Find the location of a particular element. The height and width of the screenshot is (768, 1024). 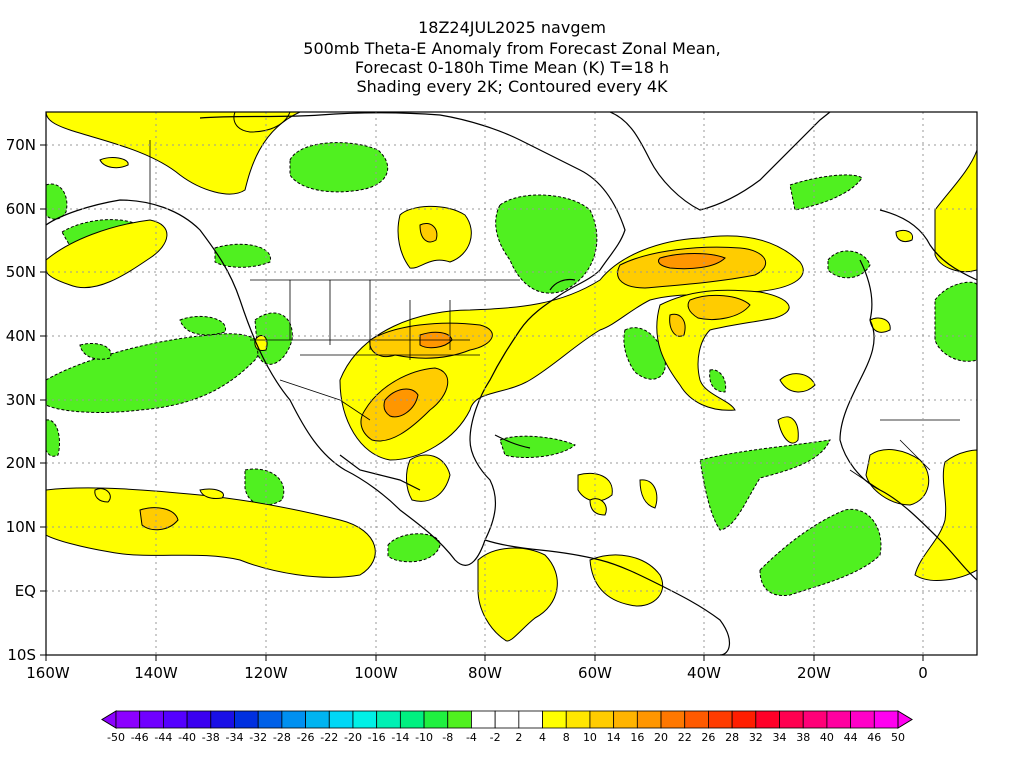

colorbar-label: -32 is located at coordinates (258, 737).